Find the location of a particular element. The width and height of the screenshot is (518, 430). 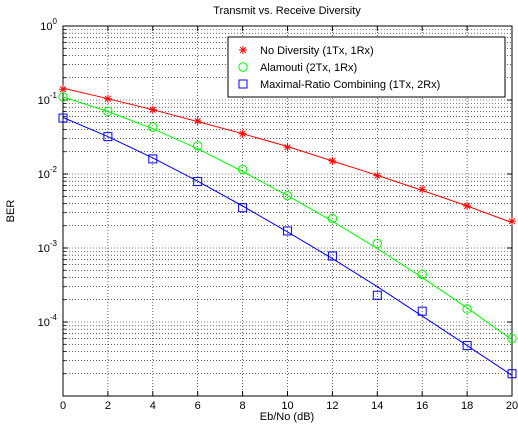

legend-item: Alamouti (2Tx, 1Rx) is located at coordinates (297, 68).